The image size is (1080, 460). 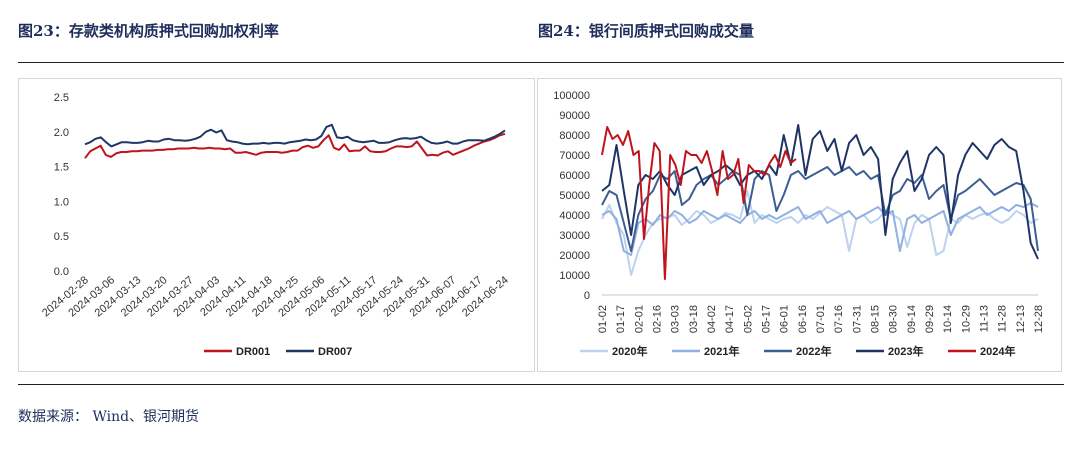 What do you see at coordinates (905, 351) in the screenshot?
I see `legend-label: 2023年` at bounding box center [905, 351].